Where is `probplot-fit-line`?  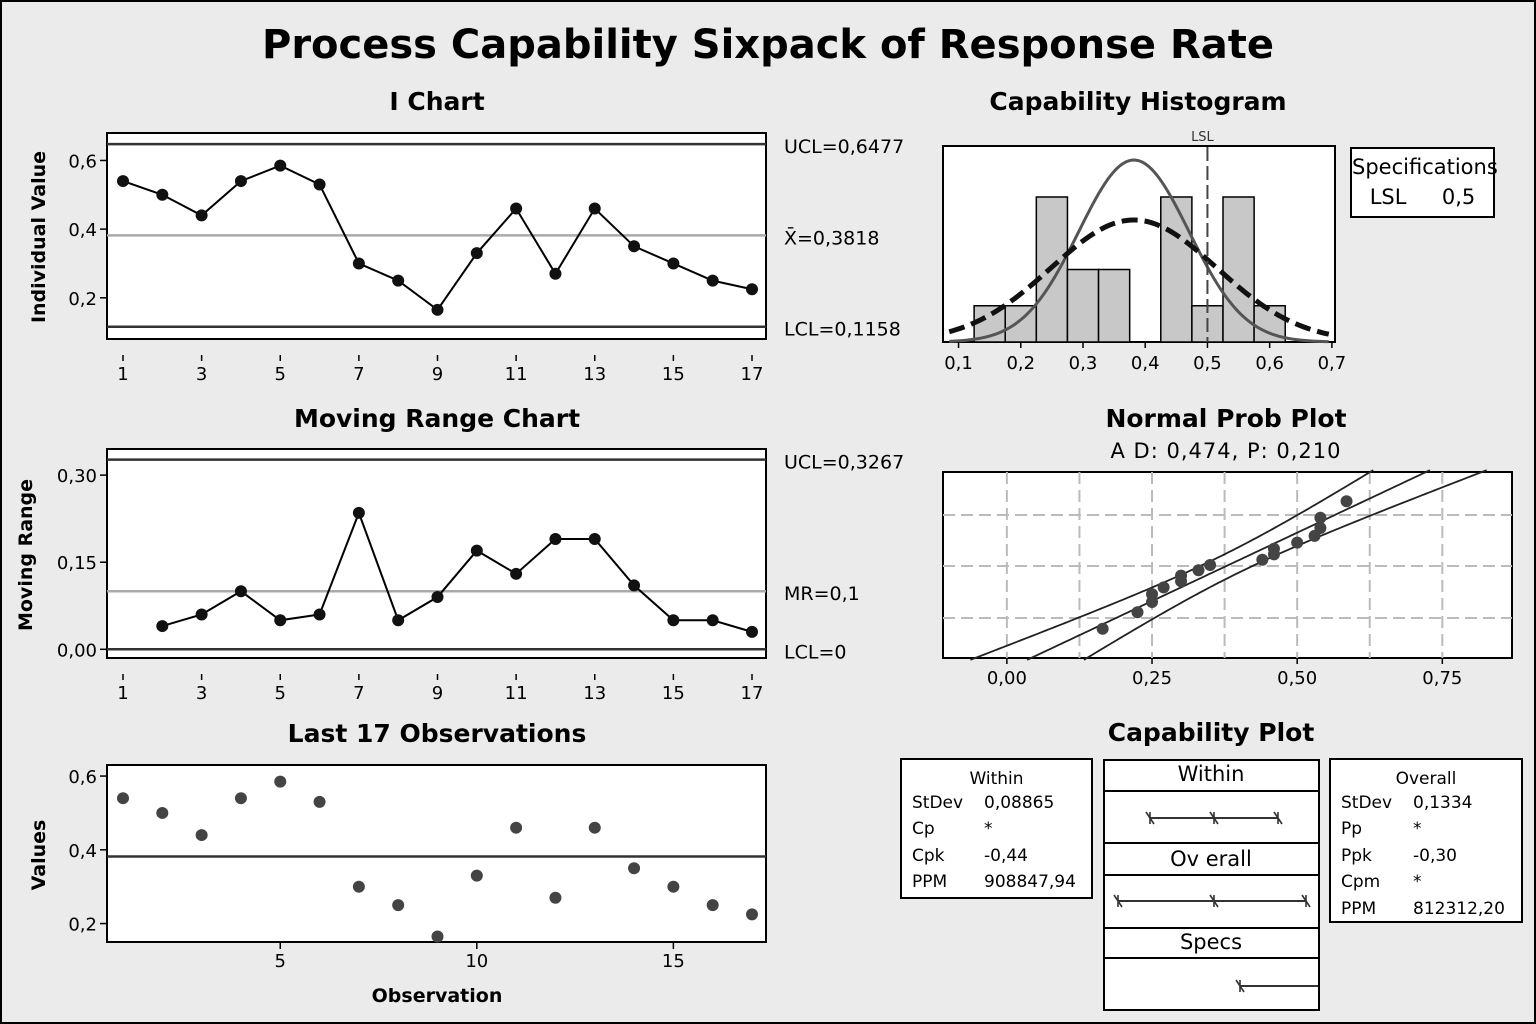
probplot-fit-line is located at coordinates (1228, 565).